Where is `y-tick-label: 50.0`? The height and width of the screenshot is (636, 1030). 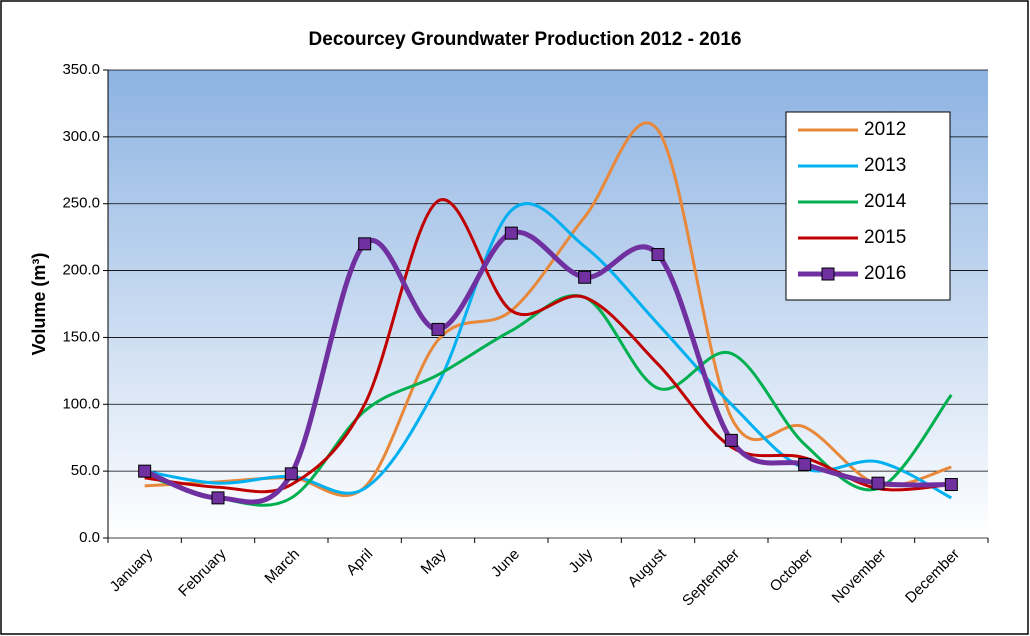
y-tick-label: 50.0 is located at coordinates (85, 470).